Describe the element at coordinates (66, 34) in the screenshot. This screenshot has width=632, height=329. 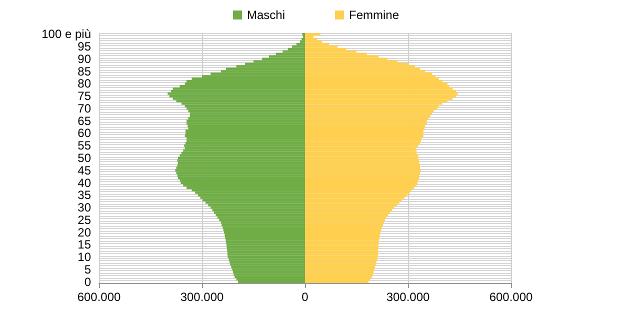
I see `y-tick-label: 100 e più` at that location.